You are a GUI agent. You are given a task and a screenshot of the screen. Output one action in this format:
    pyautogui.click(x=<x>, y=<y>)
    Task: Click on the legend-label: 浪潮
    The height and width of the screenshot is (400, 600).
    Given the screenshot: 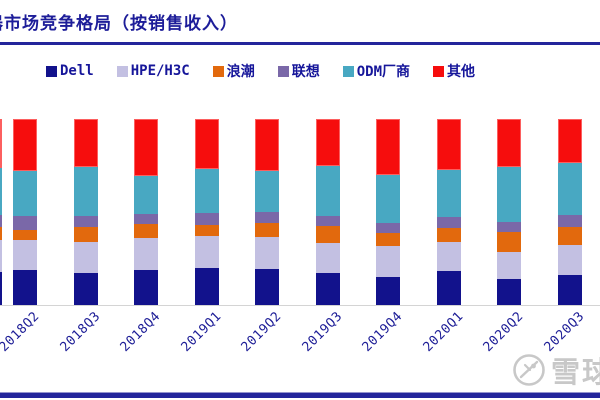 What is the action you would take?
    pyautogui.click(x=240, y=72)
    